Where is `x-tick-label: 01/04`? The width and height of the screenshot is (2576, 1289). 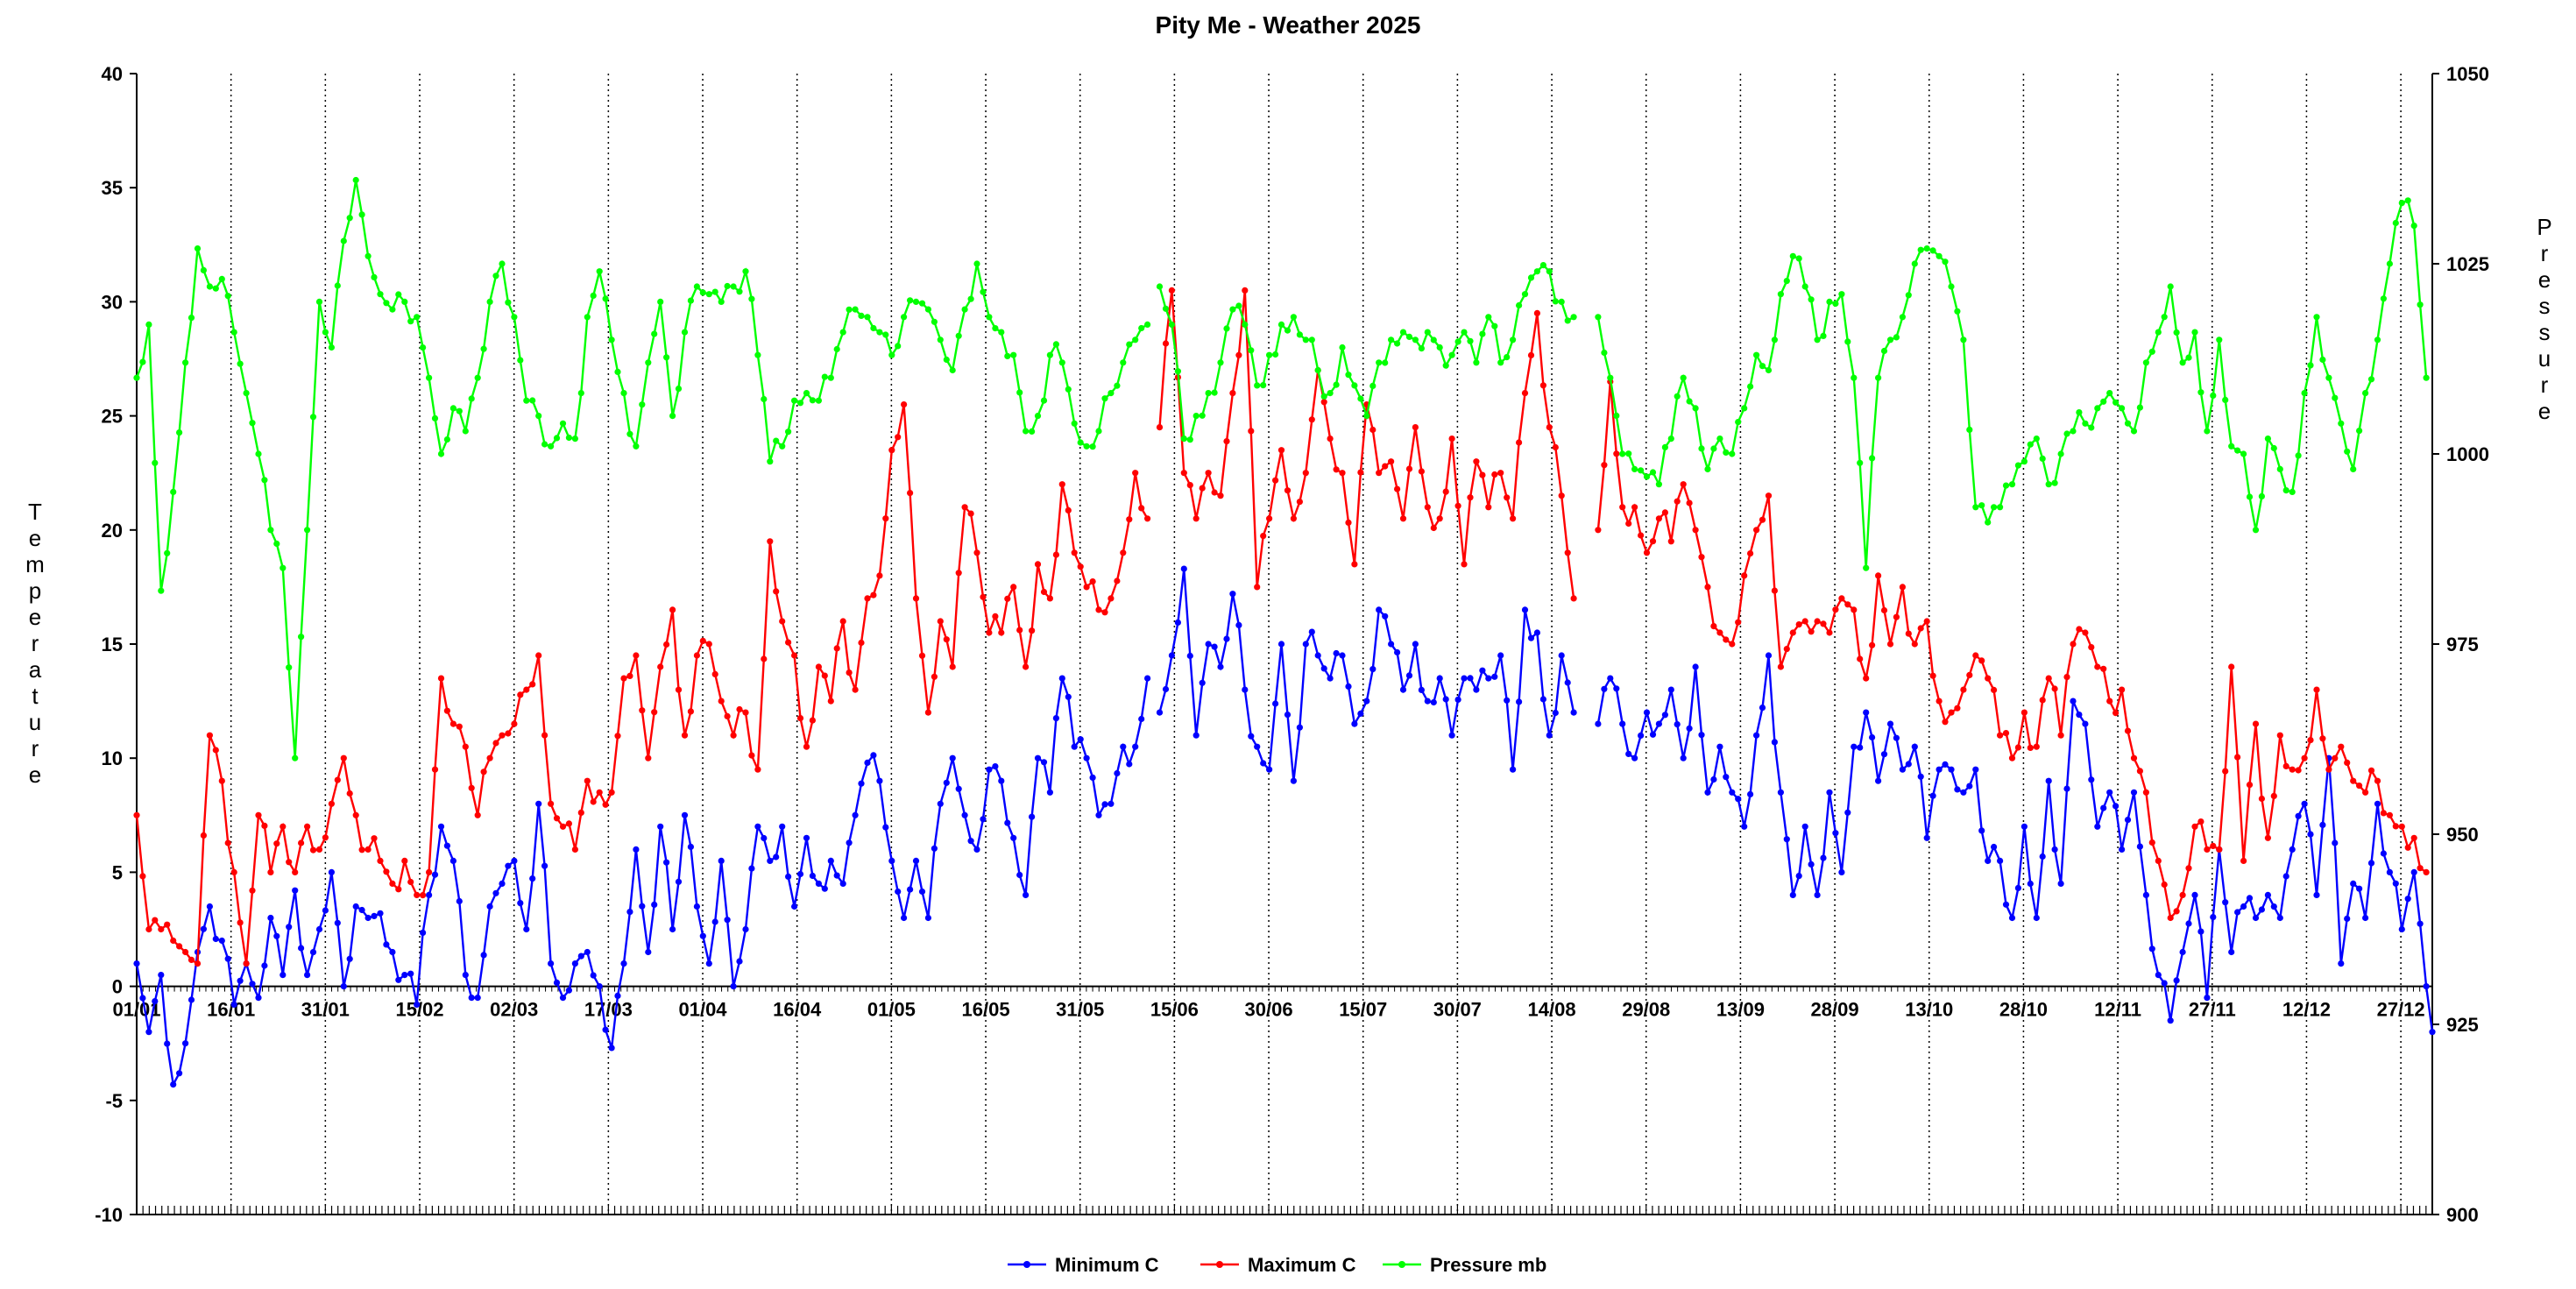 x-tick-label: 01/04 is located at coordinates (702, 1010).